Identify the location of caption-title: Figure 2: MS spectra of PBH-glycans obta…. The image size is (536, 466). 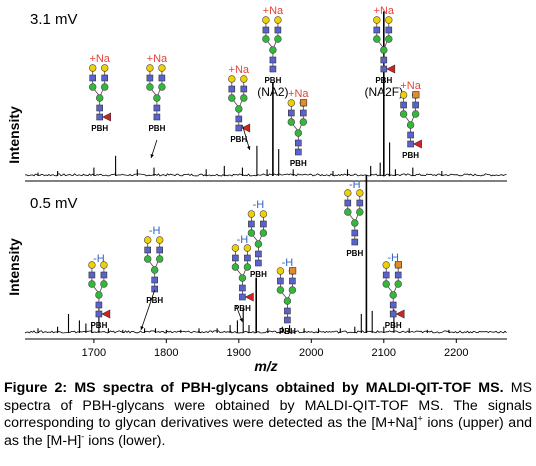
(254, 388).